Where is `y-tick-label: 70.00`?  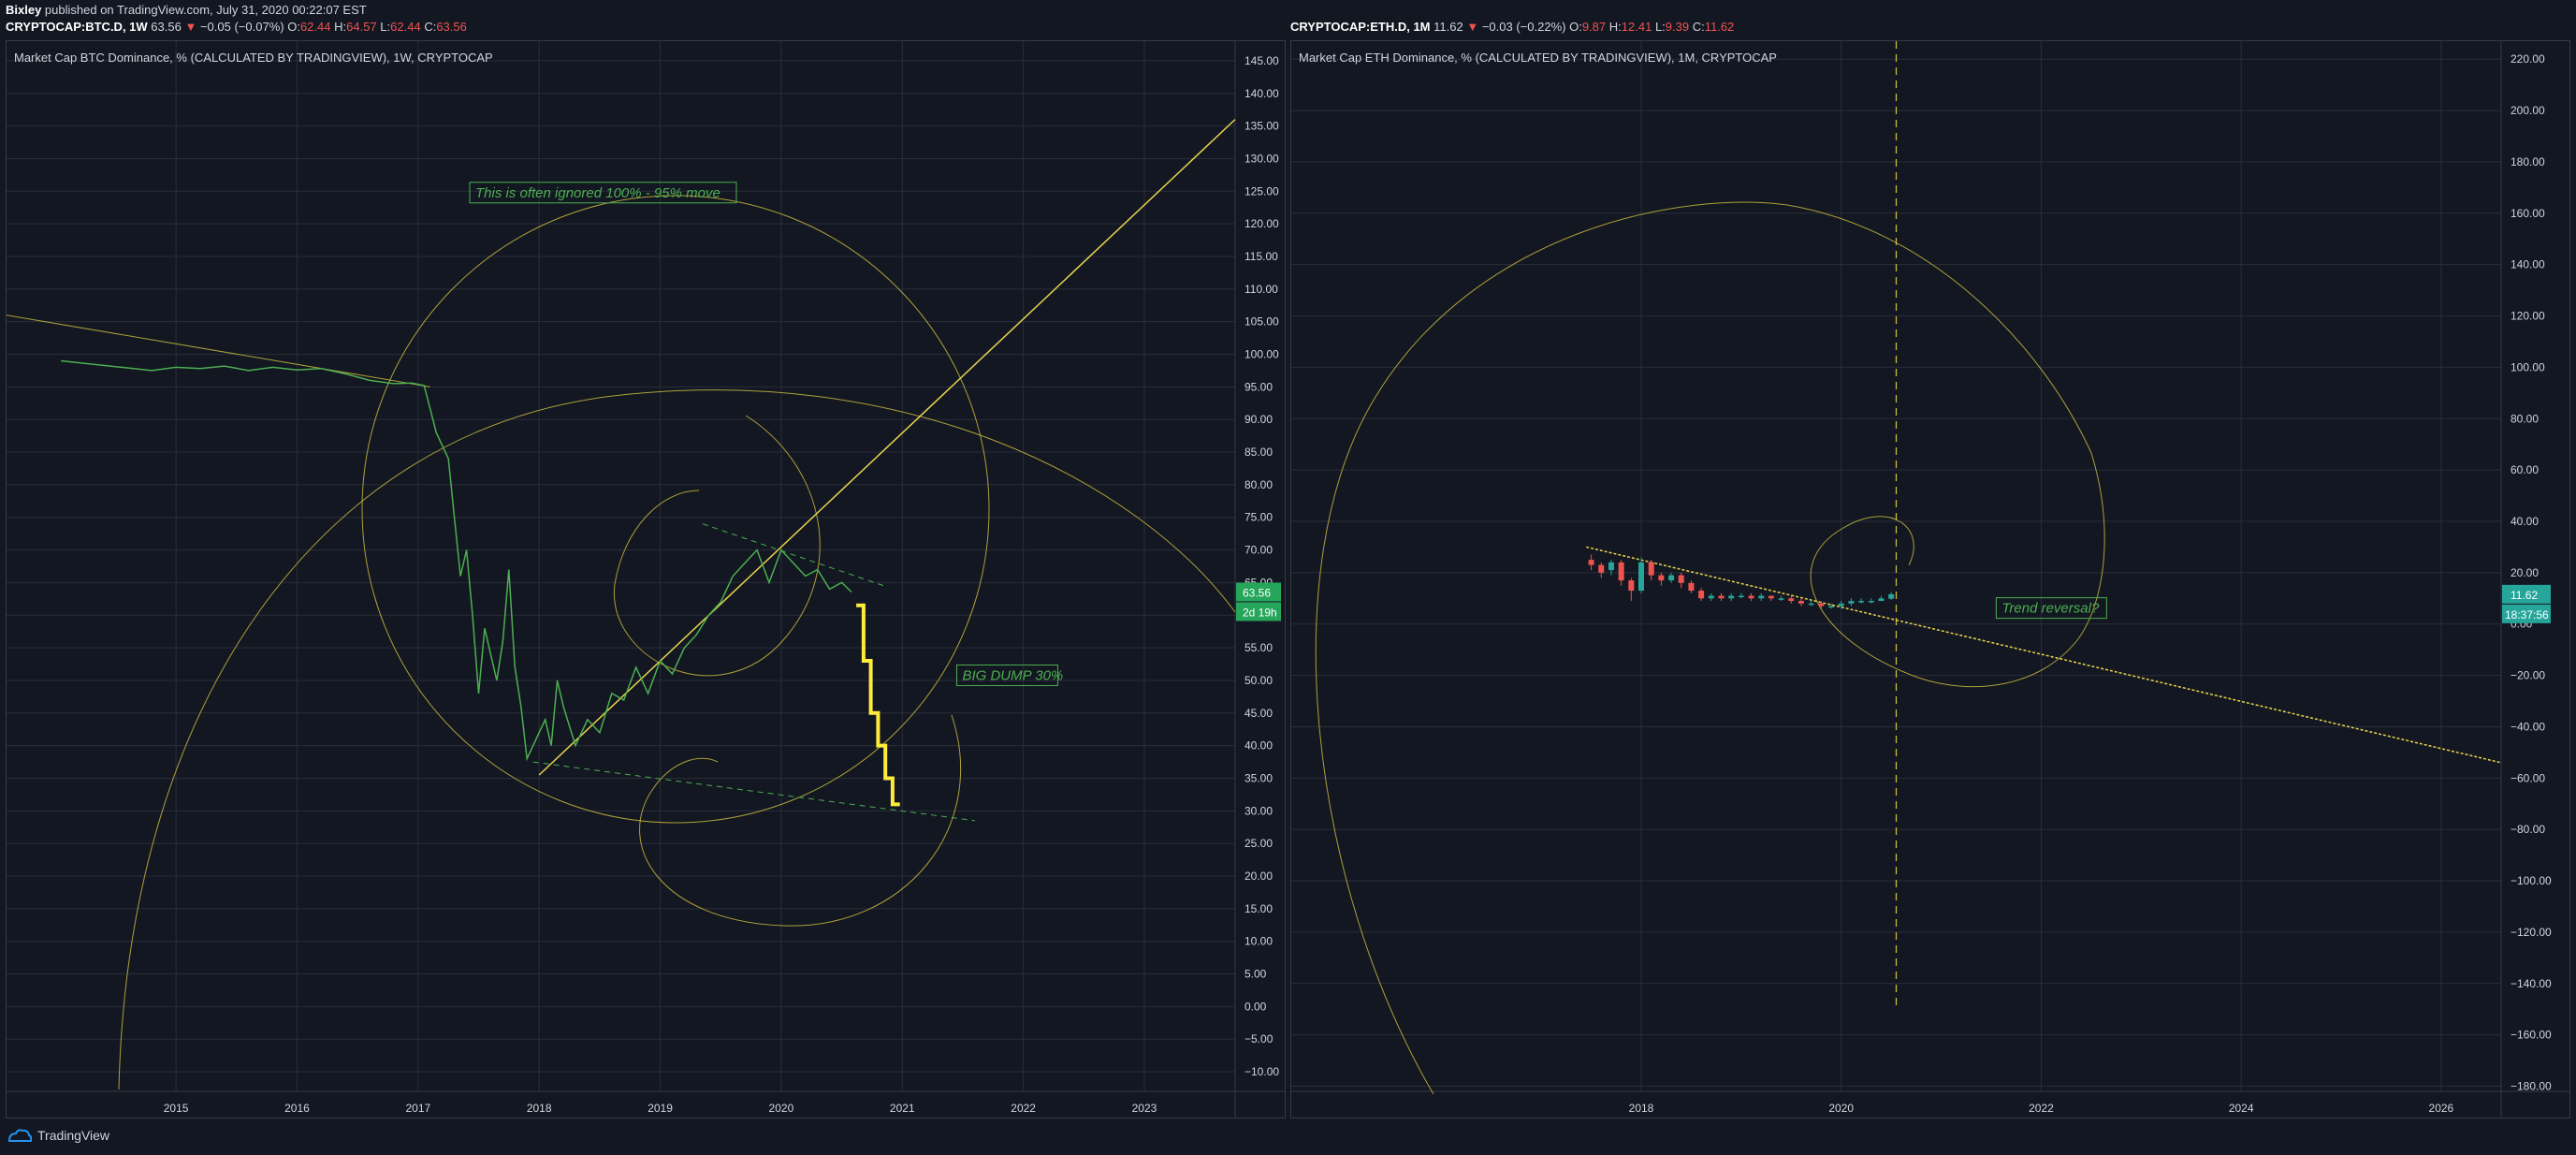
y-tick-label: 70.00 is located at coordinates (1258, 550).